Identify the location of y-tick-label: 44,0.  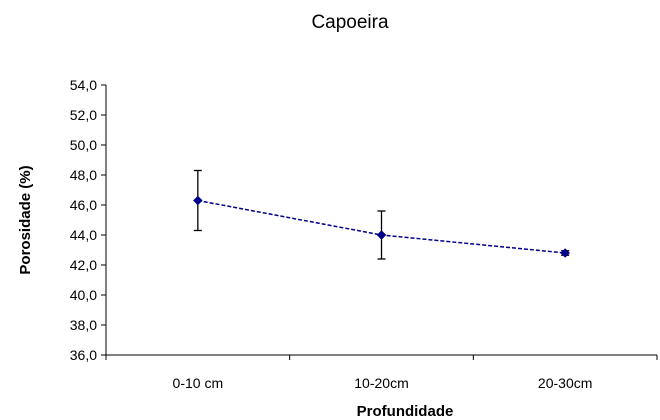
(83, 235).